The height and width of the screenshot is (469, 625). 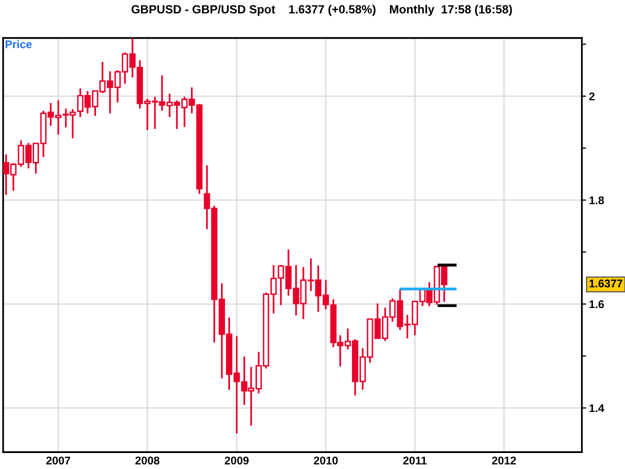 What do you see at coordinates (415, 460) in the screenshot?
I see `x-tick-label: 2011` at bounding box center [415, 460].